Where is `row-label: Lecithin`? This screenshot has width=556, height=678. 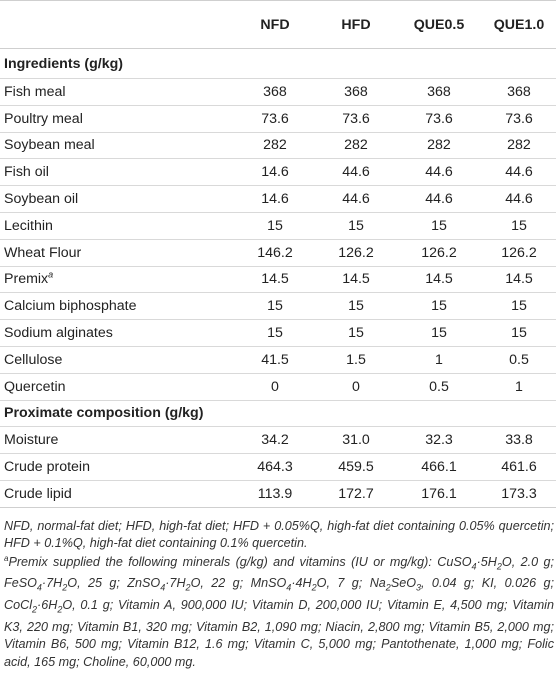
row-label: Lecithin is located at coordinates (117, 226).